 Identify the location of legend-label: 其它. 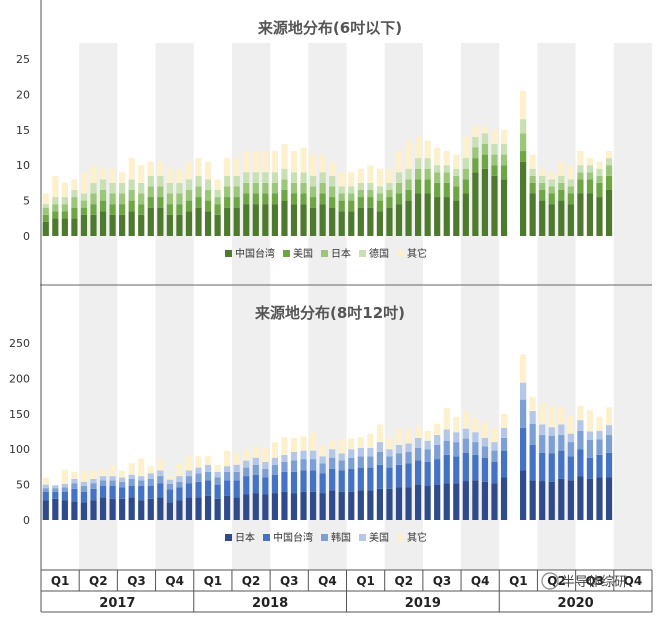
(417, 253).